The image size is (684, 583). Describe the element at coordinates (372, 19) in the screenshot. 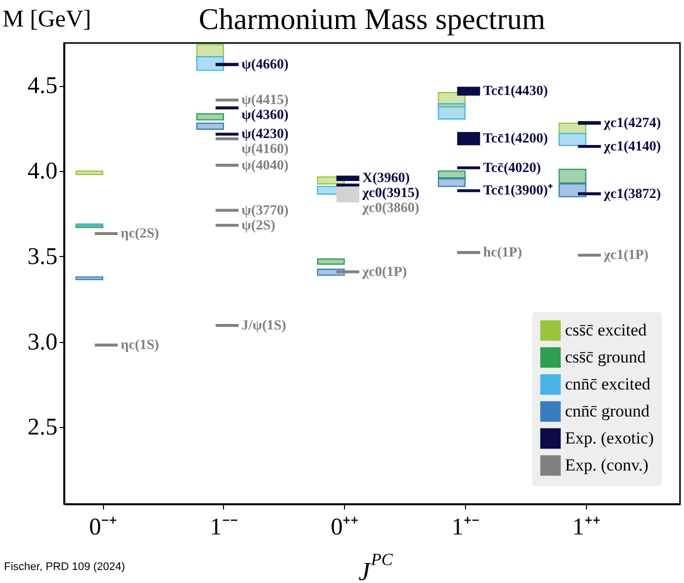

I see `chart-title: Charmonium Mass spectrum` at that location.